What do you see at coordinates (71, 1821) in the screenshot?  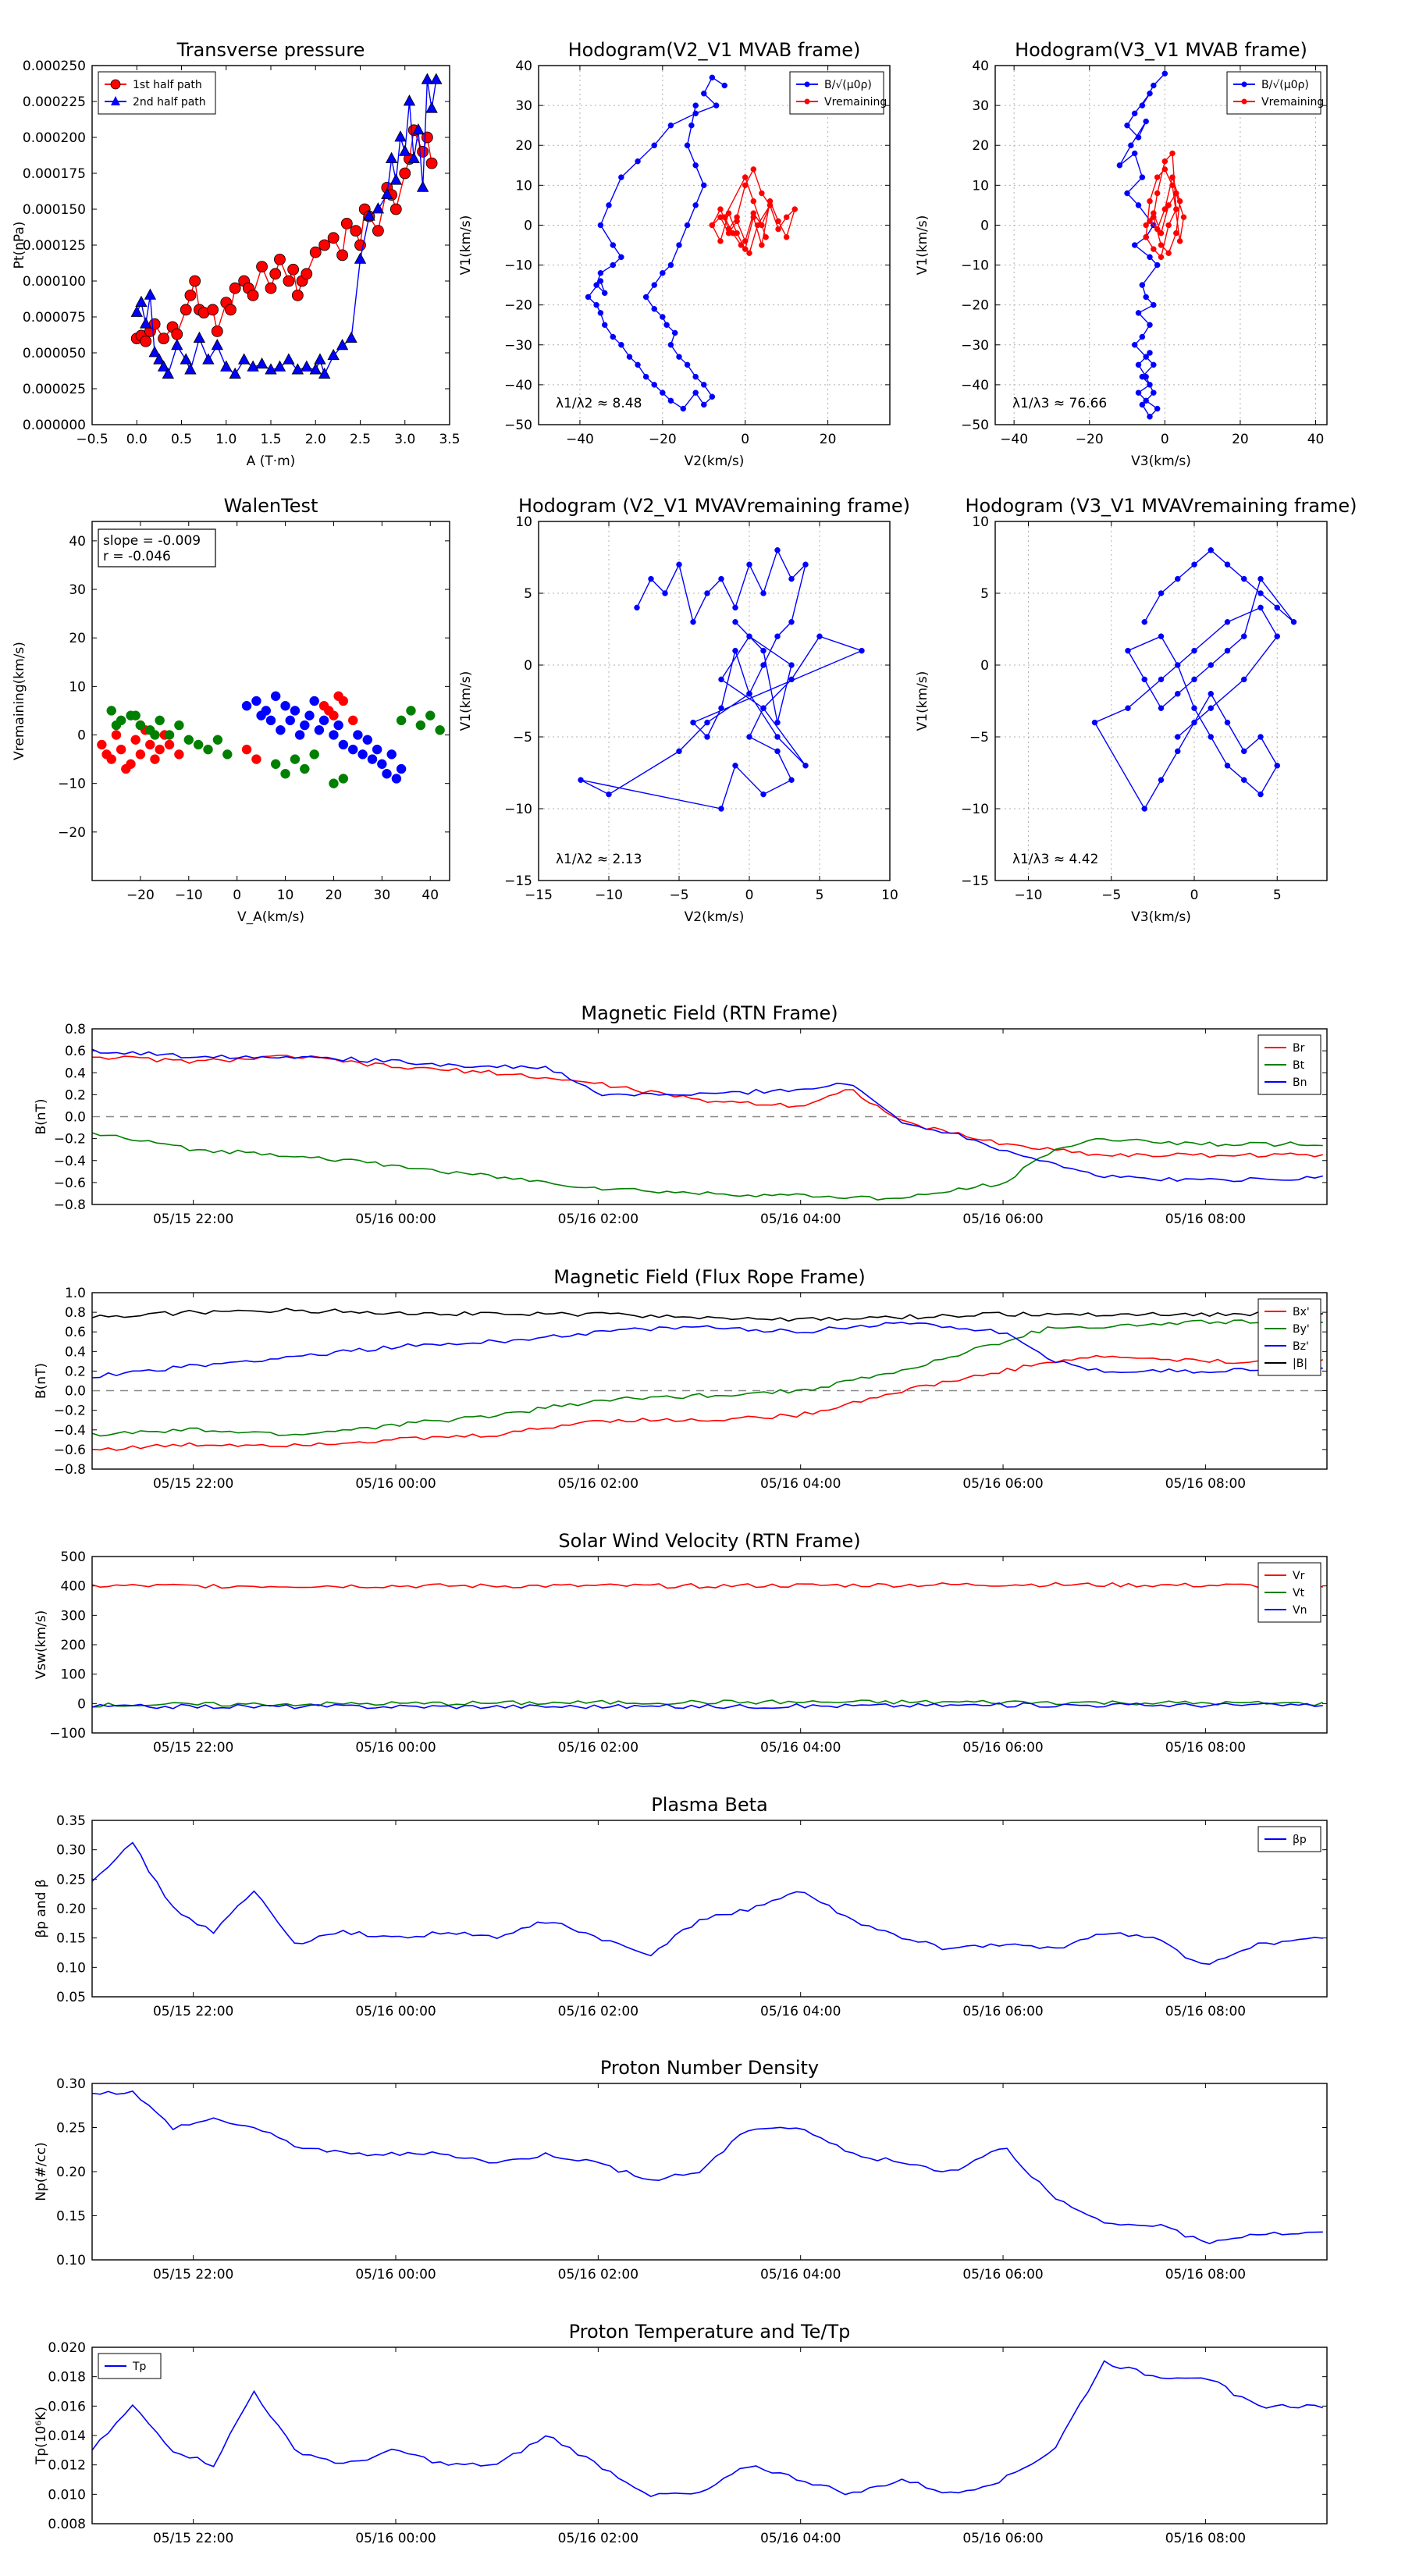 I see `y-tick-label: 0.35` at bounding box center [71, 1821].